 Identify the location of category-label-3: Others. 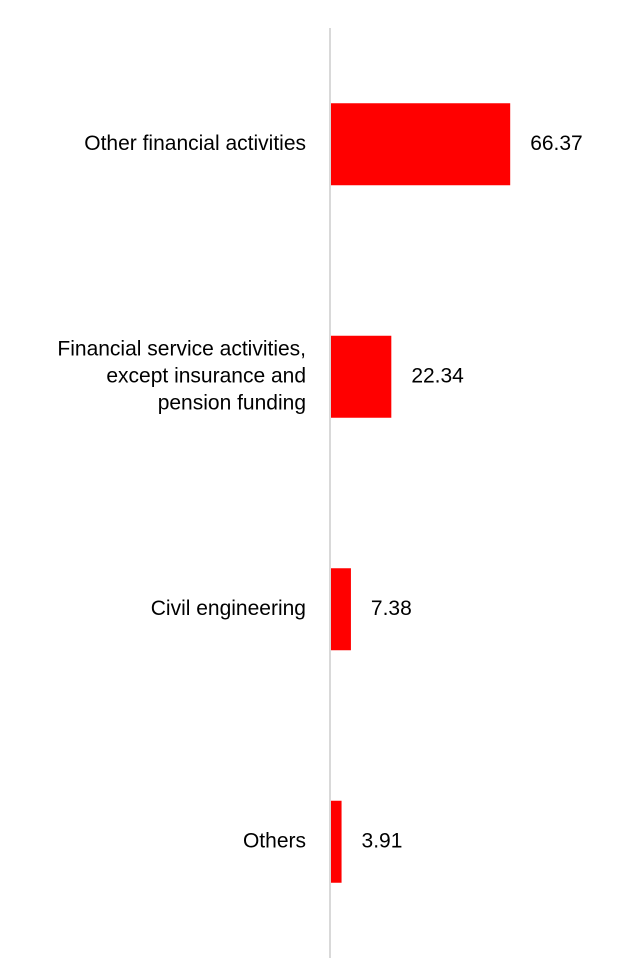
(274, 840).